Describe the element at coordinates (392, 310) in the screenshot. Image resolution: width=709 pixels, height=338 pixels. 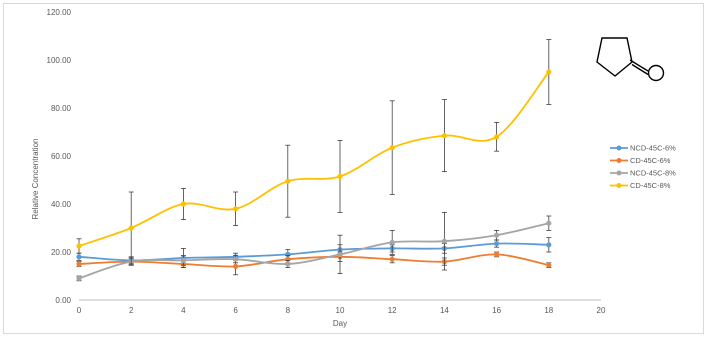
I see `x-tick-label: 12` at that location.